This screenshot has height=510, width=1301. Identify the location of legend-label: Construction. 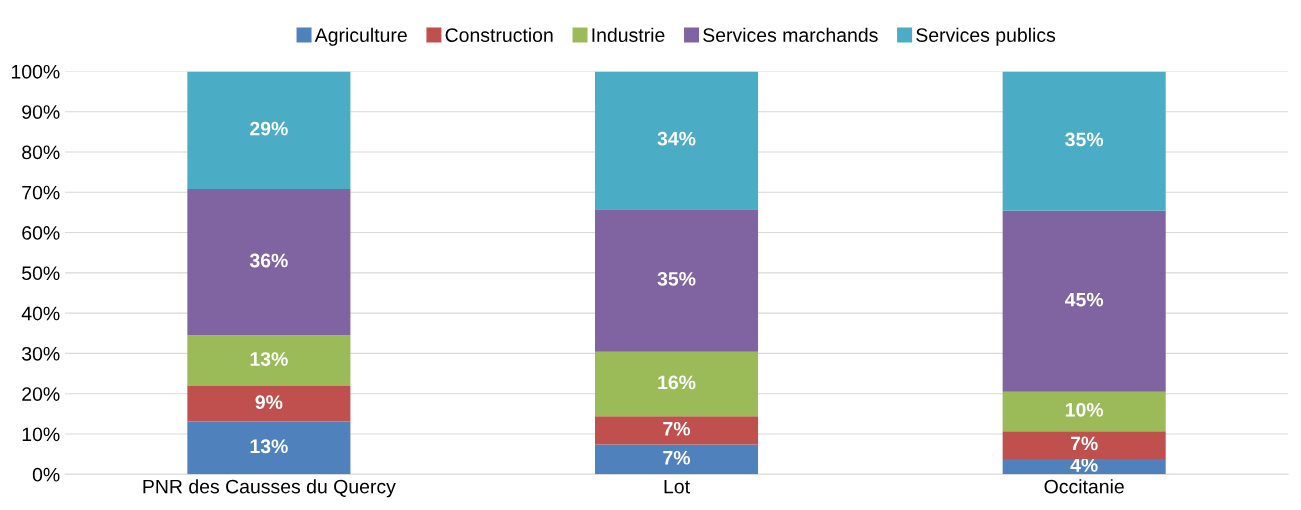
(499, 34).